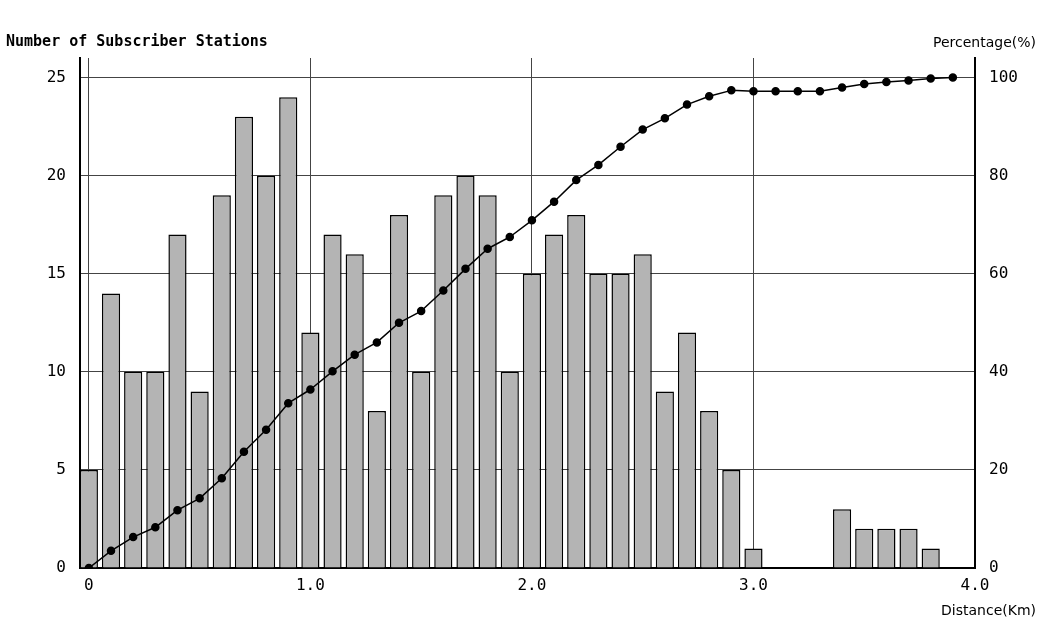  What do you see at coordinates (89, 584) in the screenshot?
I see `x-tick-label: 0` at bounding box center [89, 584].